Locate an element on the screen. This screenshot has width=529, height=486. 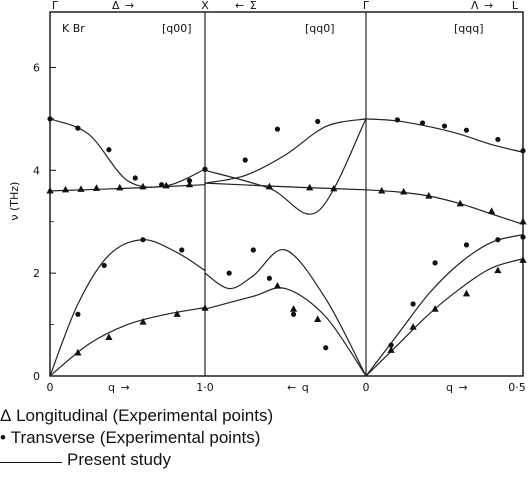
top-direction-label: Λ → is located at coordinates (482, 6).